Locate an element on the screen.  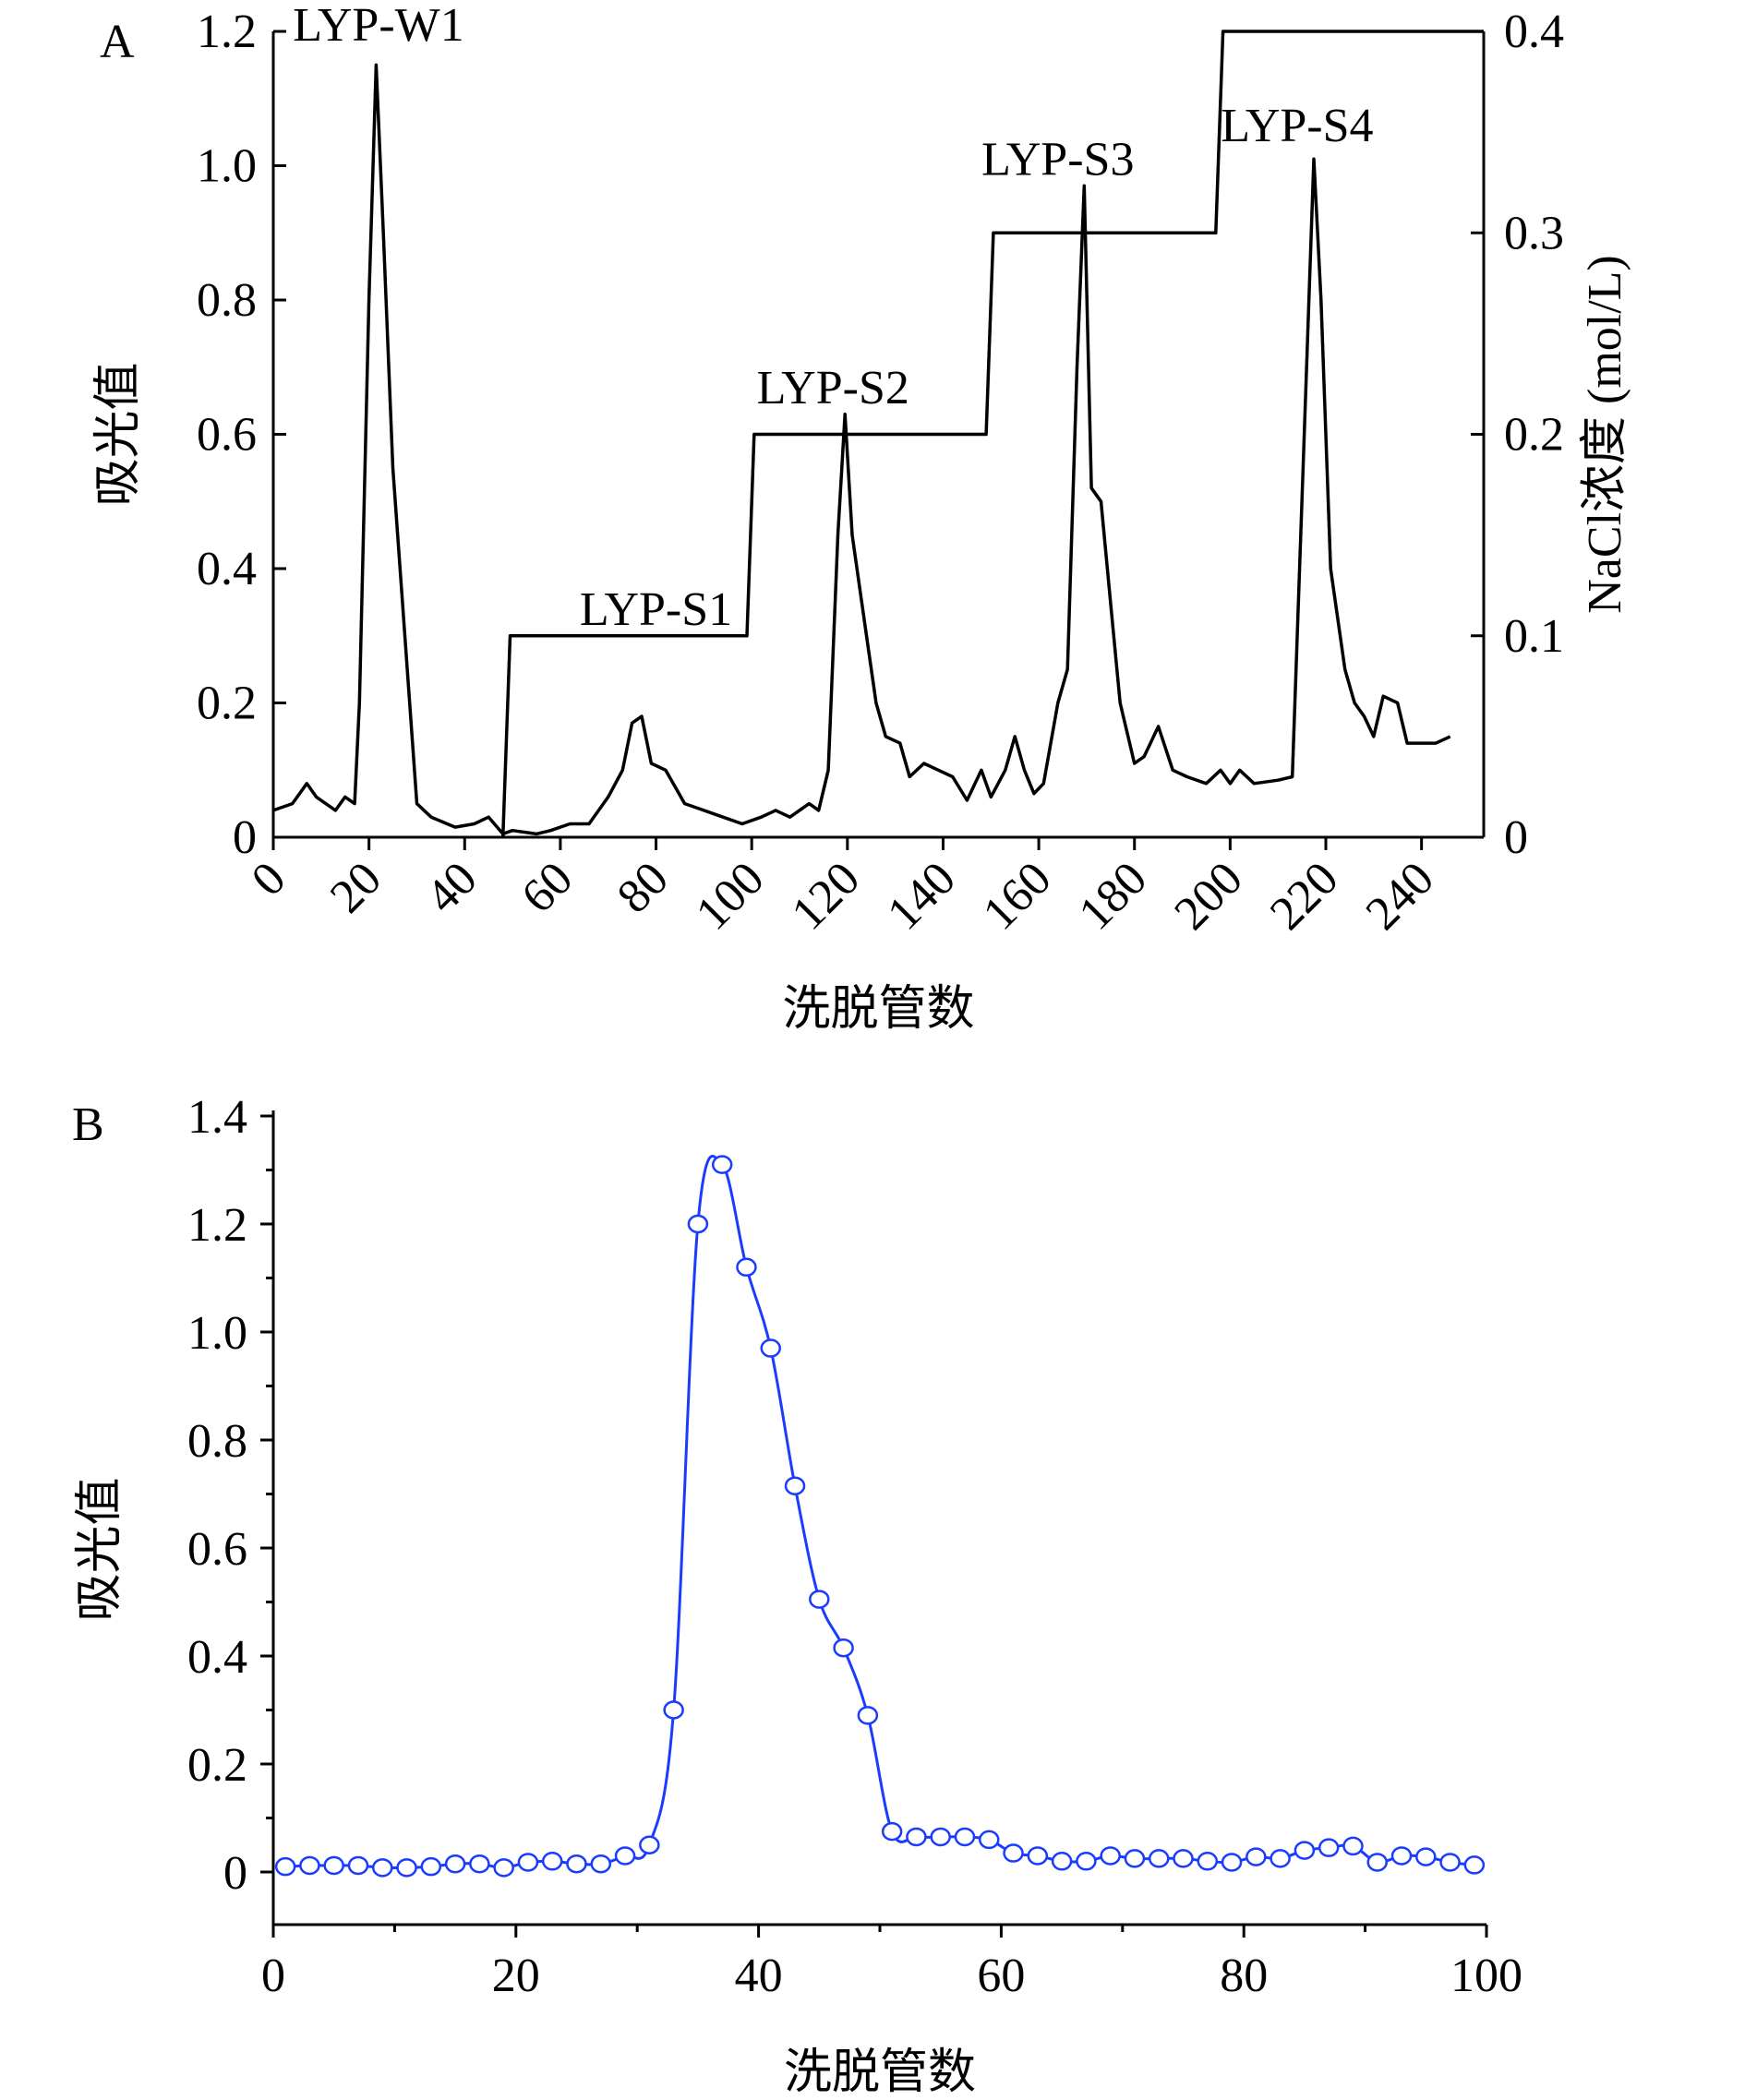
y-tick-label: 1.4 is located at coordinates (217, 1117).